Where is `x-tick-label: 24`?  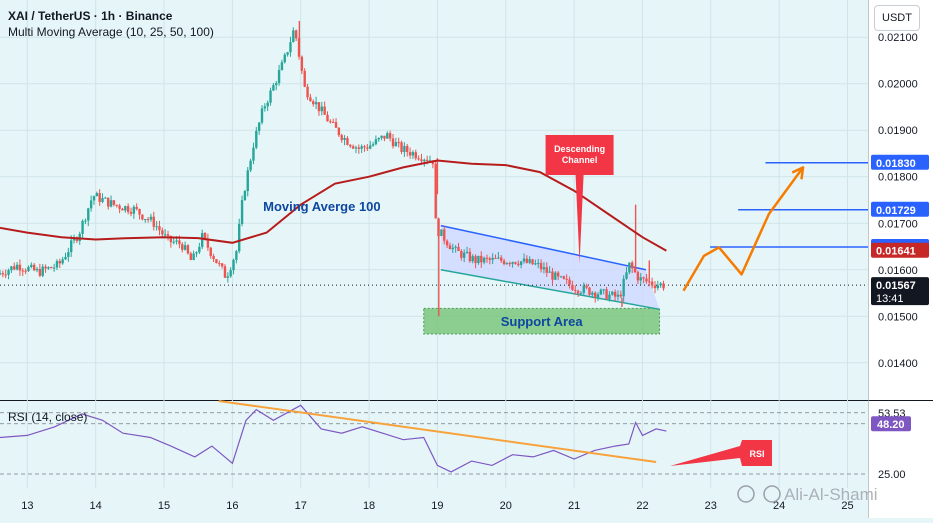 x-tick-label: 24 is located at coordinates (779, 506).